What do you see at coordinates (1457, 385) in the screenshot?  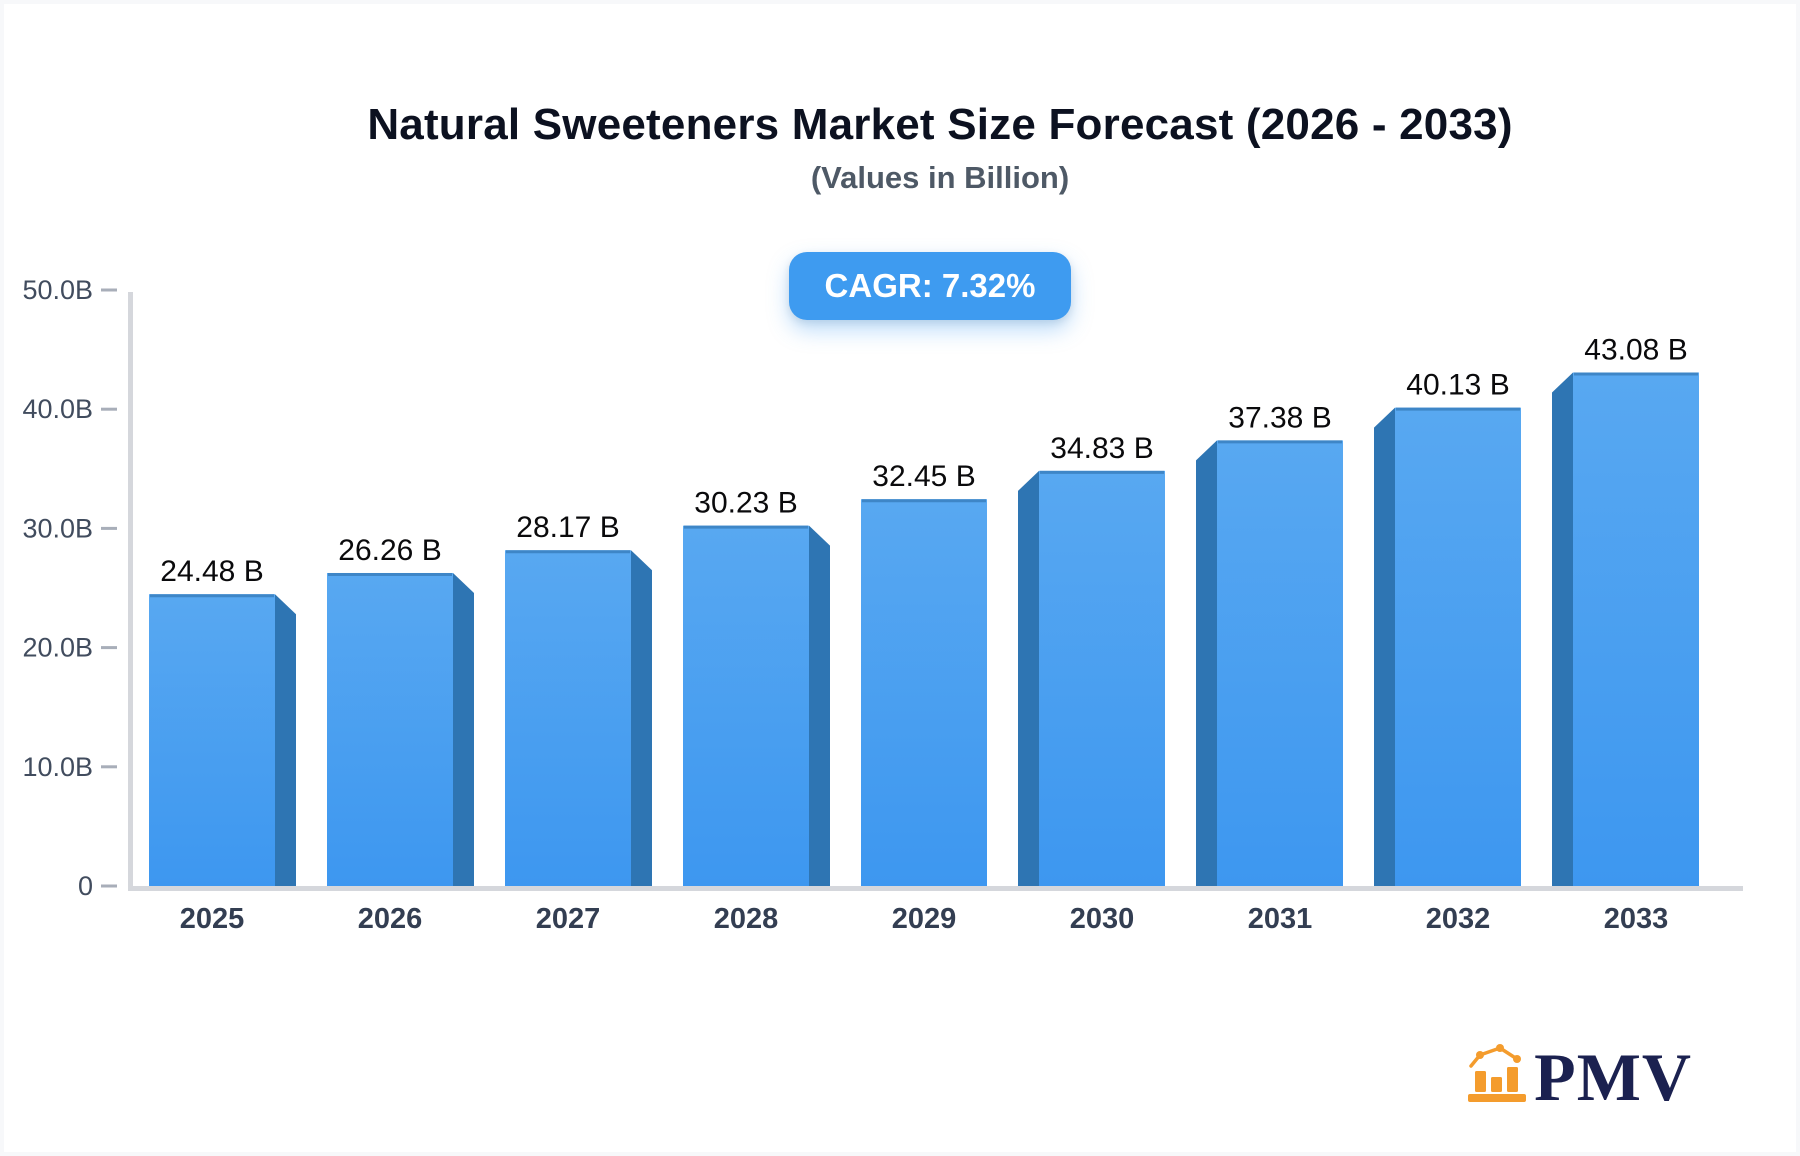 I see `bar-value-label: 40.13 B` at bounding box center [1457, 385].